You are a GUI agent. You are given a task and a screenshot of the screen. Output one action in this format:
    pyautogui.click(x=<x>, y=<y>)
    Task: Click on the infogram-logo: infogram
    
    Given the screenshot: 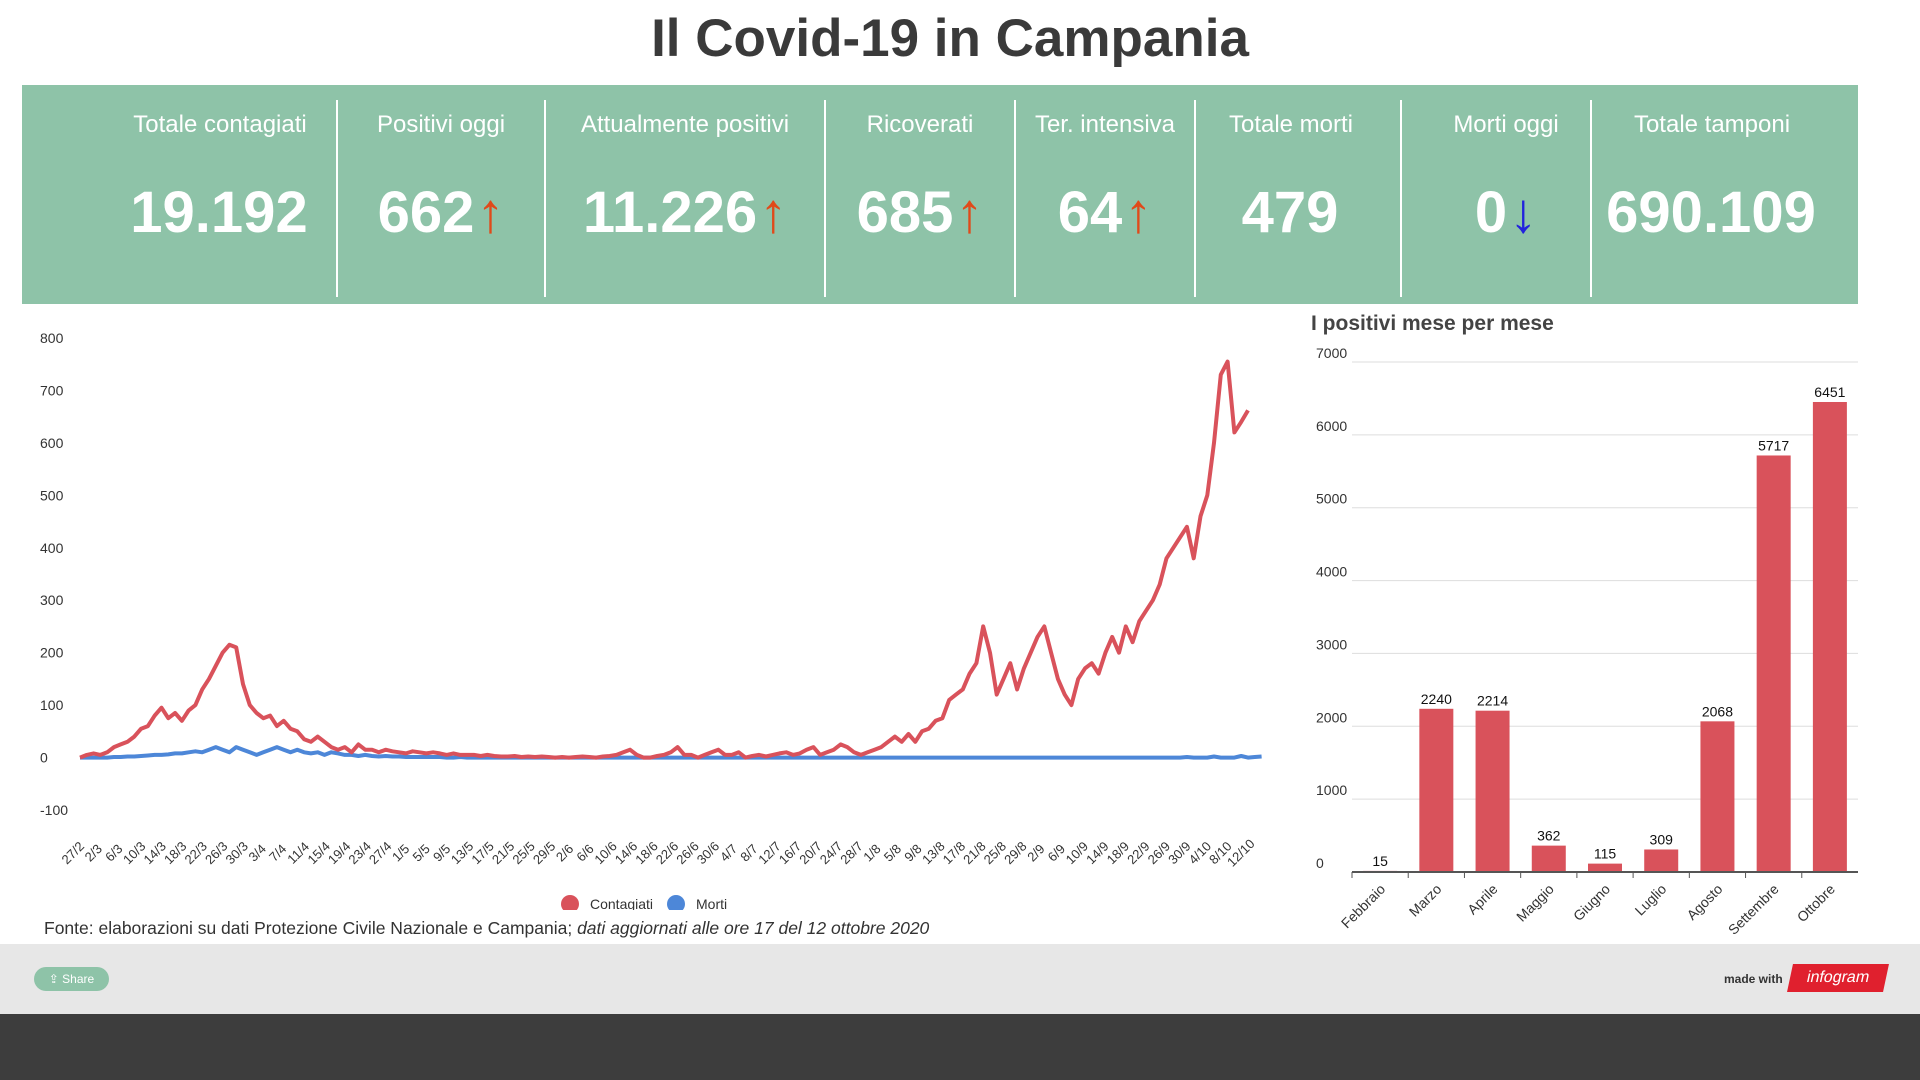 What is the action you would take?
    pyautogui.click(x=1838, y=978)
    